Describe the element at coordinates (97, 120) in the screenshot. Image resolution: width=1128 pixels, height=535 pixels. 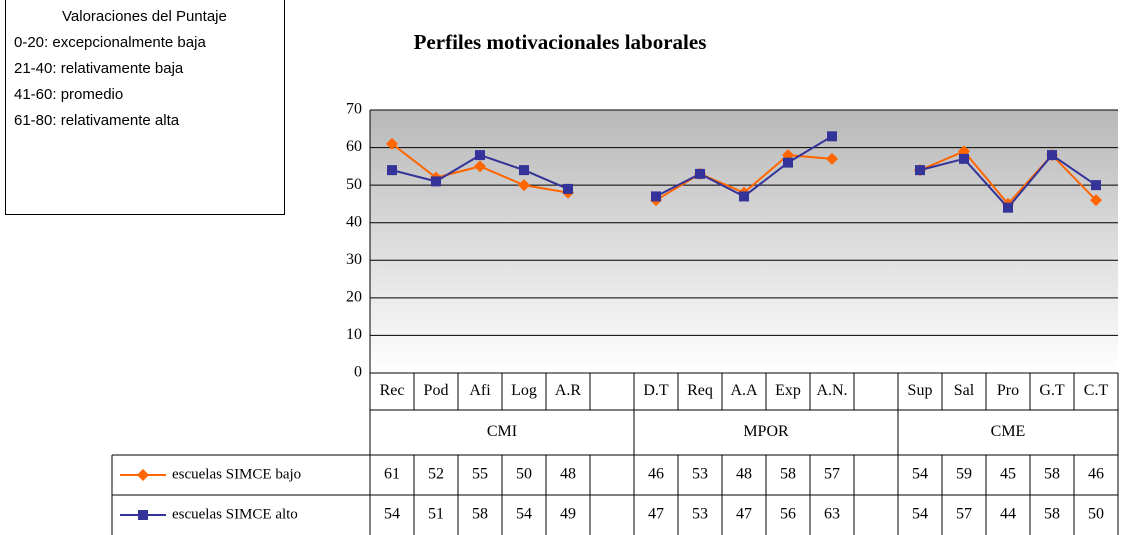
I see `score-key-item: 61-80: relativamente alta` at that location.